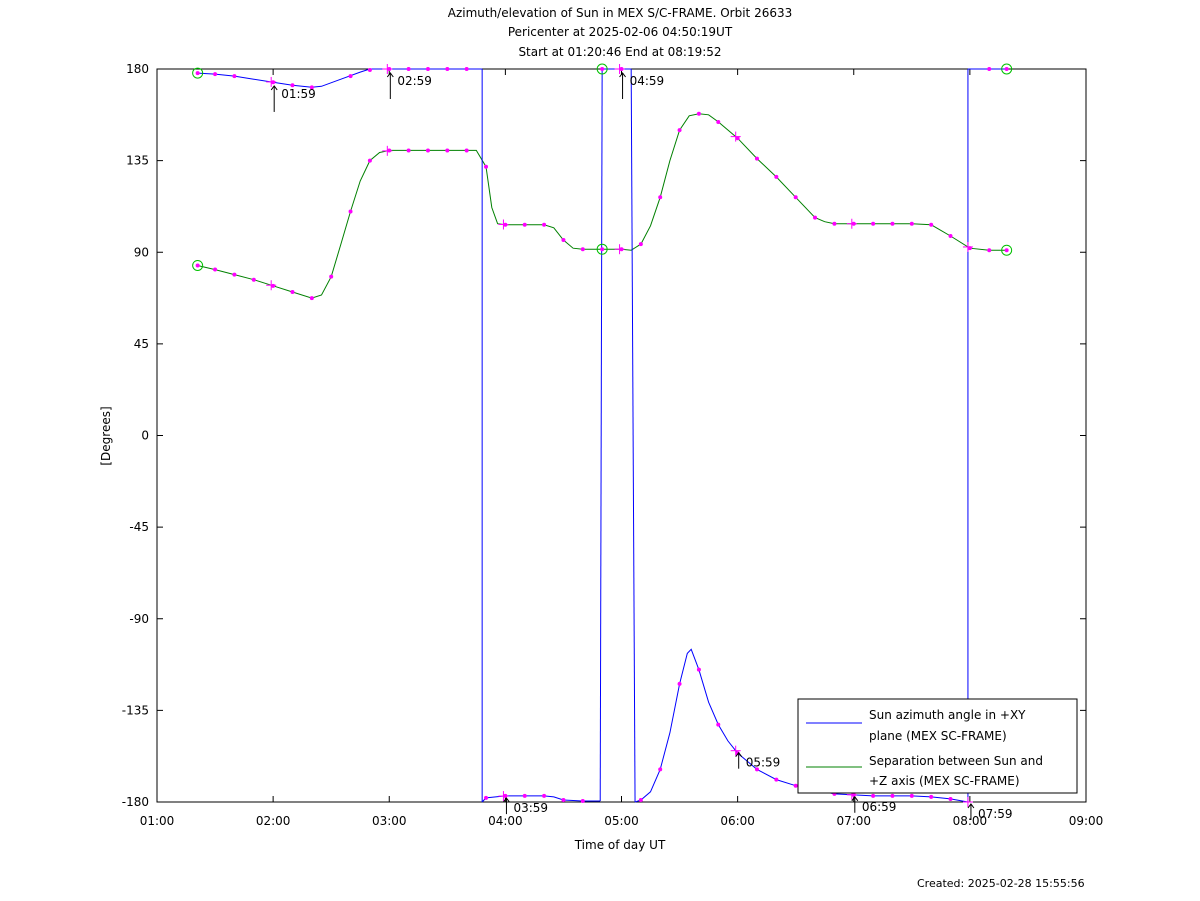  I want to click on y-tick-label: -90, so click(139, 619).